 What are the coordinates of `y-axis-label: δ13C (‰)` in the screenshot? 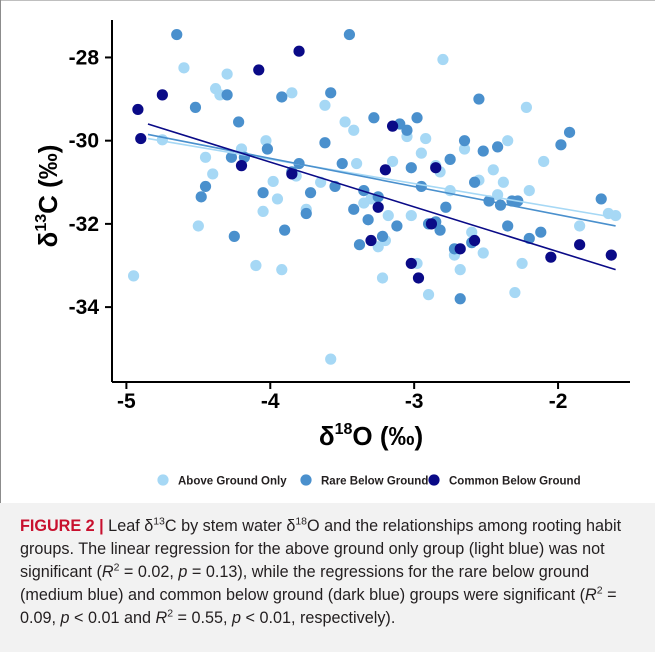 It's located at (48, 196).